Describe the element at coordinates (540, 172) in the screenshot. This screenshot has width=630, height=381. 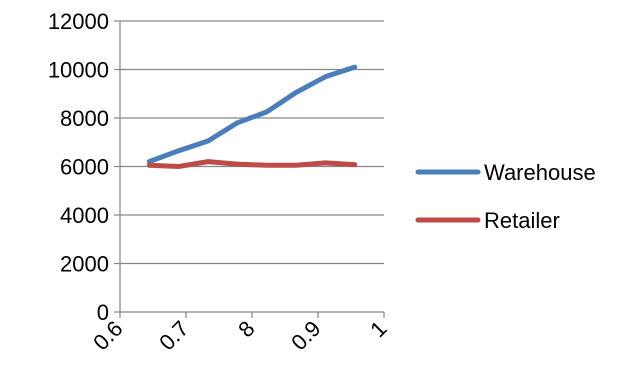
I see `legend-label-warehouse: Warehouse` at that location.